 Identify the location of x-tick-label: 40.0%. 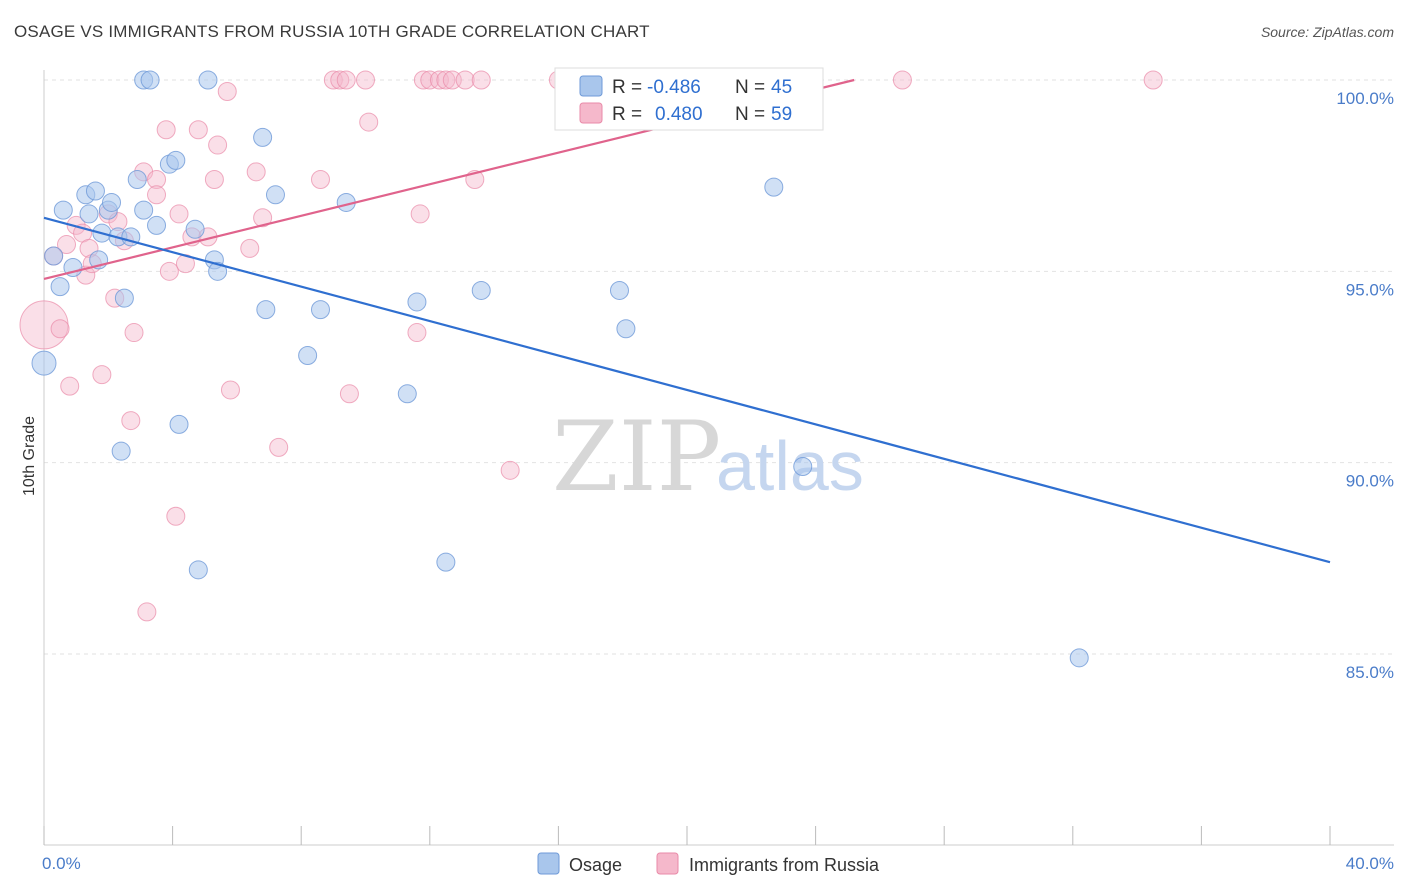
(1370, 863).